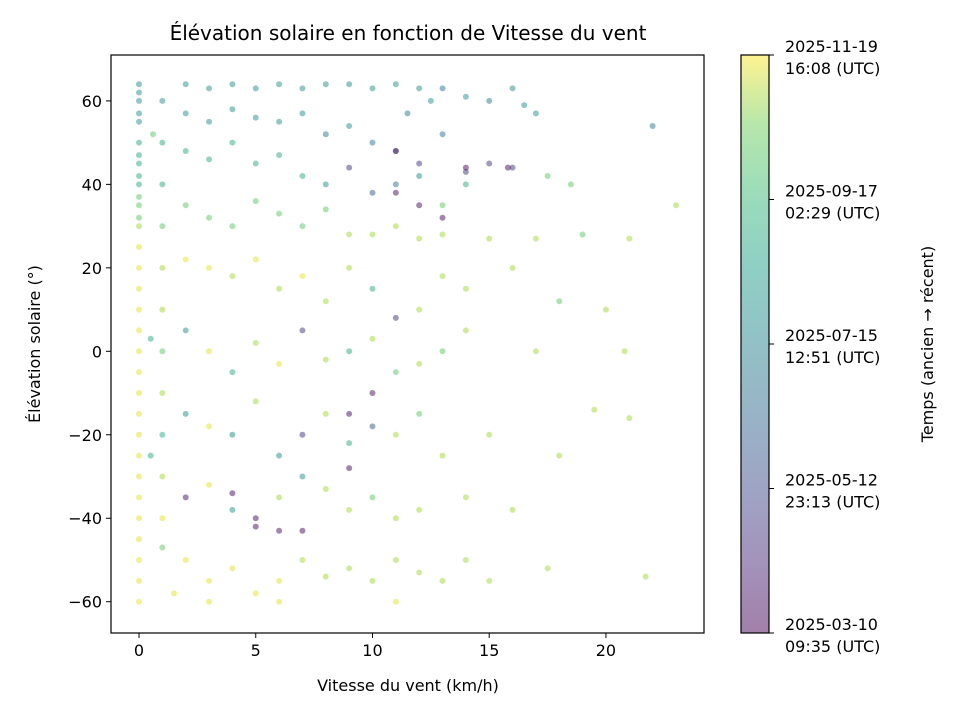 Image resolution: width=960 pixels, height=720 pixels. Describe the element at coordinates (831, 191) in the screenshot. I see `colorbar-tick-date: 2025-09-17` at that location.